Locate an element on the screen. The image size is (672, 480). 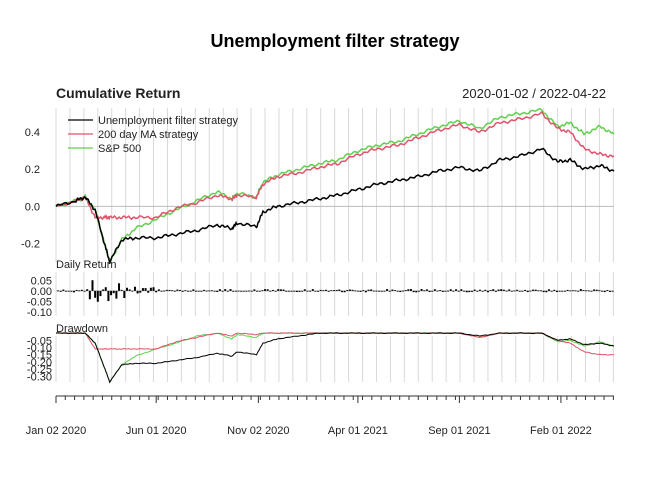
y-tick-label-daily: -0.05 is located at coordinates (39, 302).